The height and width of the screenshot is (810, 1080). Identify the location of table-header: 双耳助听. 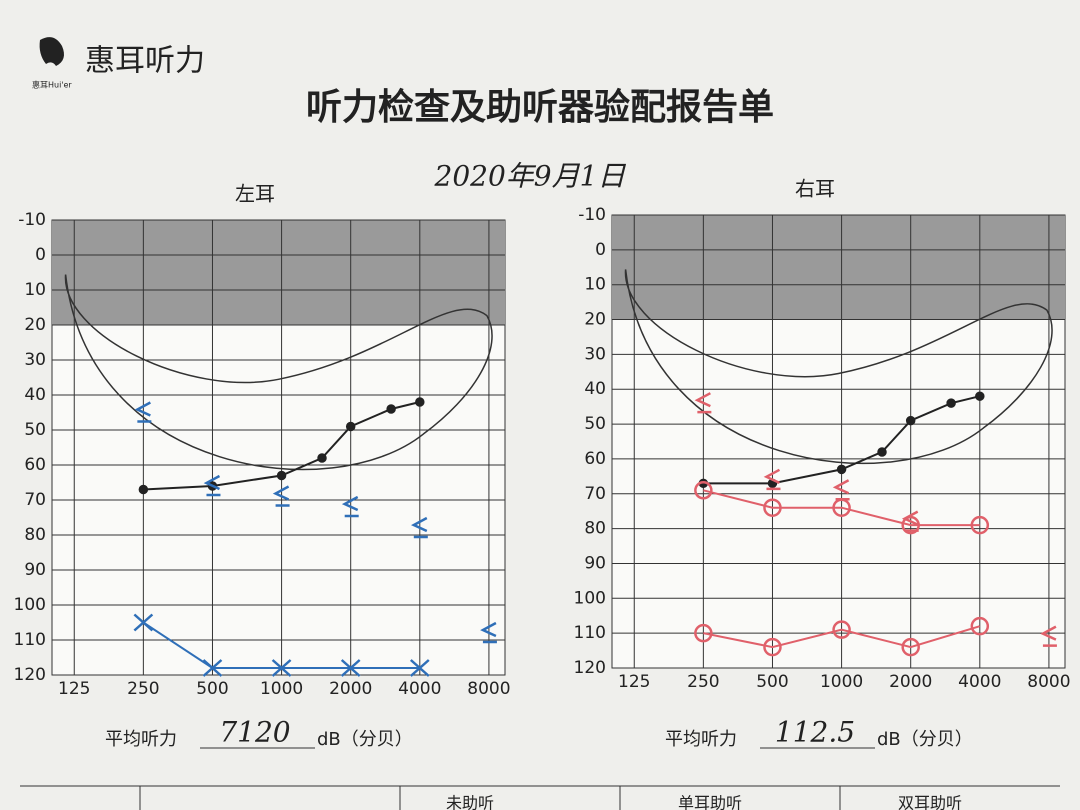
(930, 802).